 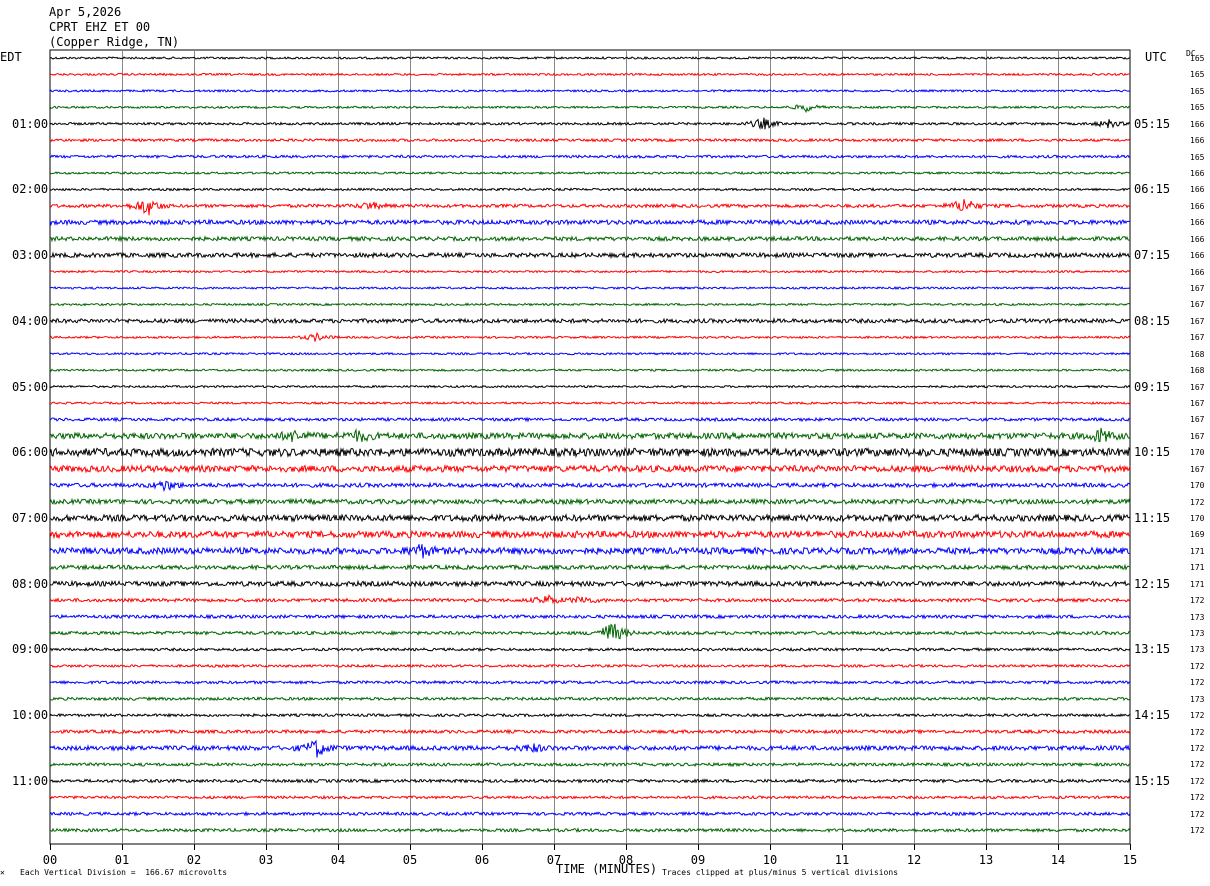 What do you see at coordinates (11, 57) in the screenshot?
I see `left-timezone-label: EDT` at bounding box center [11, 57].